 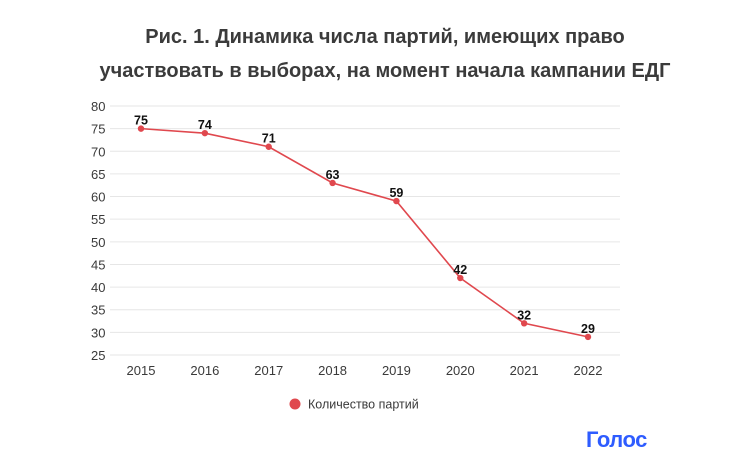 What do you see at coordinates (98, 242) in the screenshot?
I see `y-tick-label-50: 50` at bounding box center [98, 242].